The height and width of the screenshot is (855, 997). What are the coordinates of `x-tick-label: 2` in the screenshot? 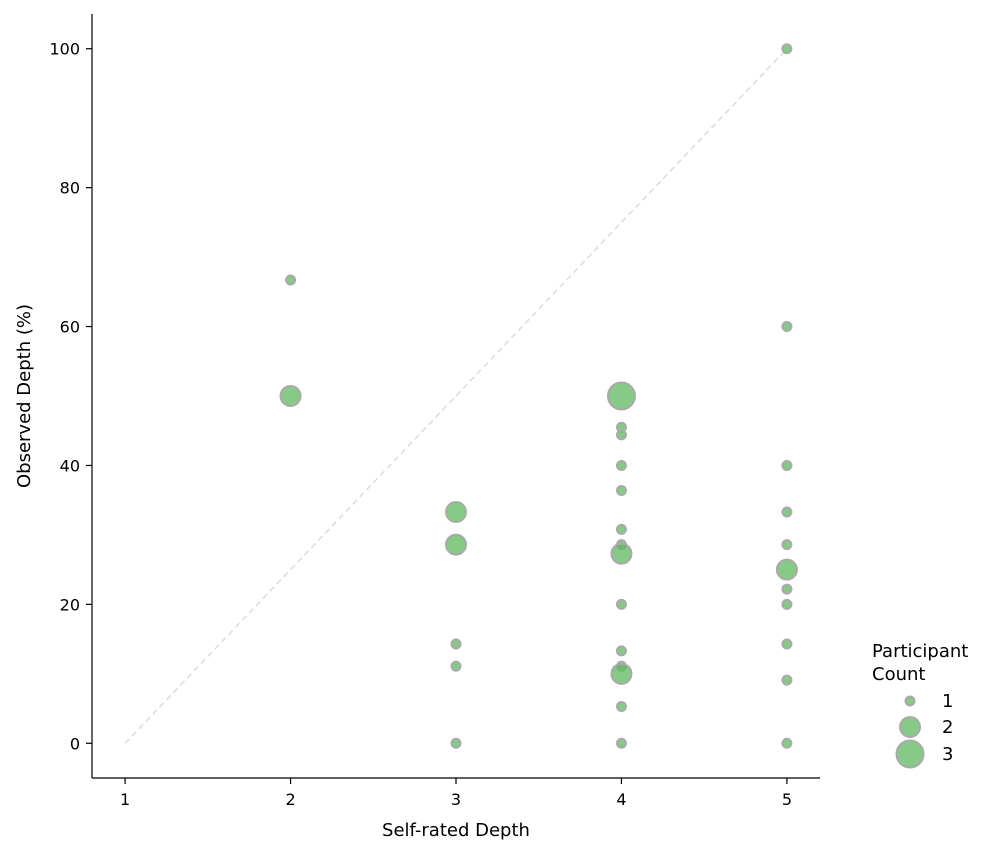 It's located at (290, 799).